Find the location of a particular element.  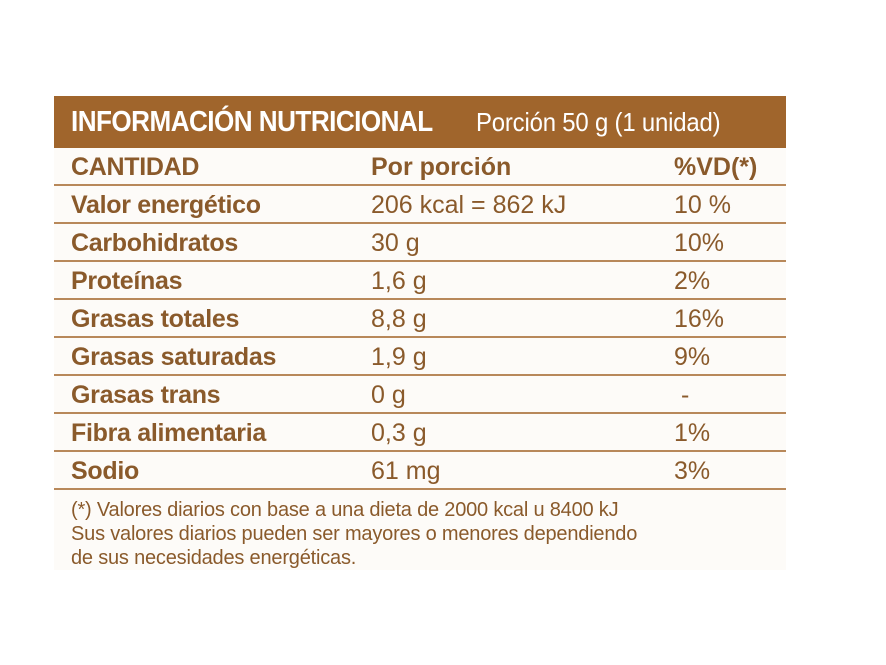

nutrient-daily-value: 10% is located at coordinates (699, 243).